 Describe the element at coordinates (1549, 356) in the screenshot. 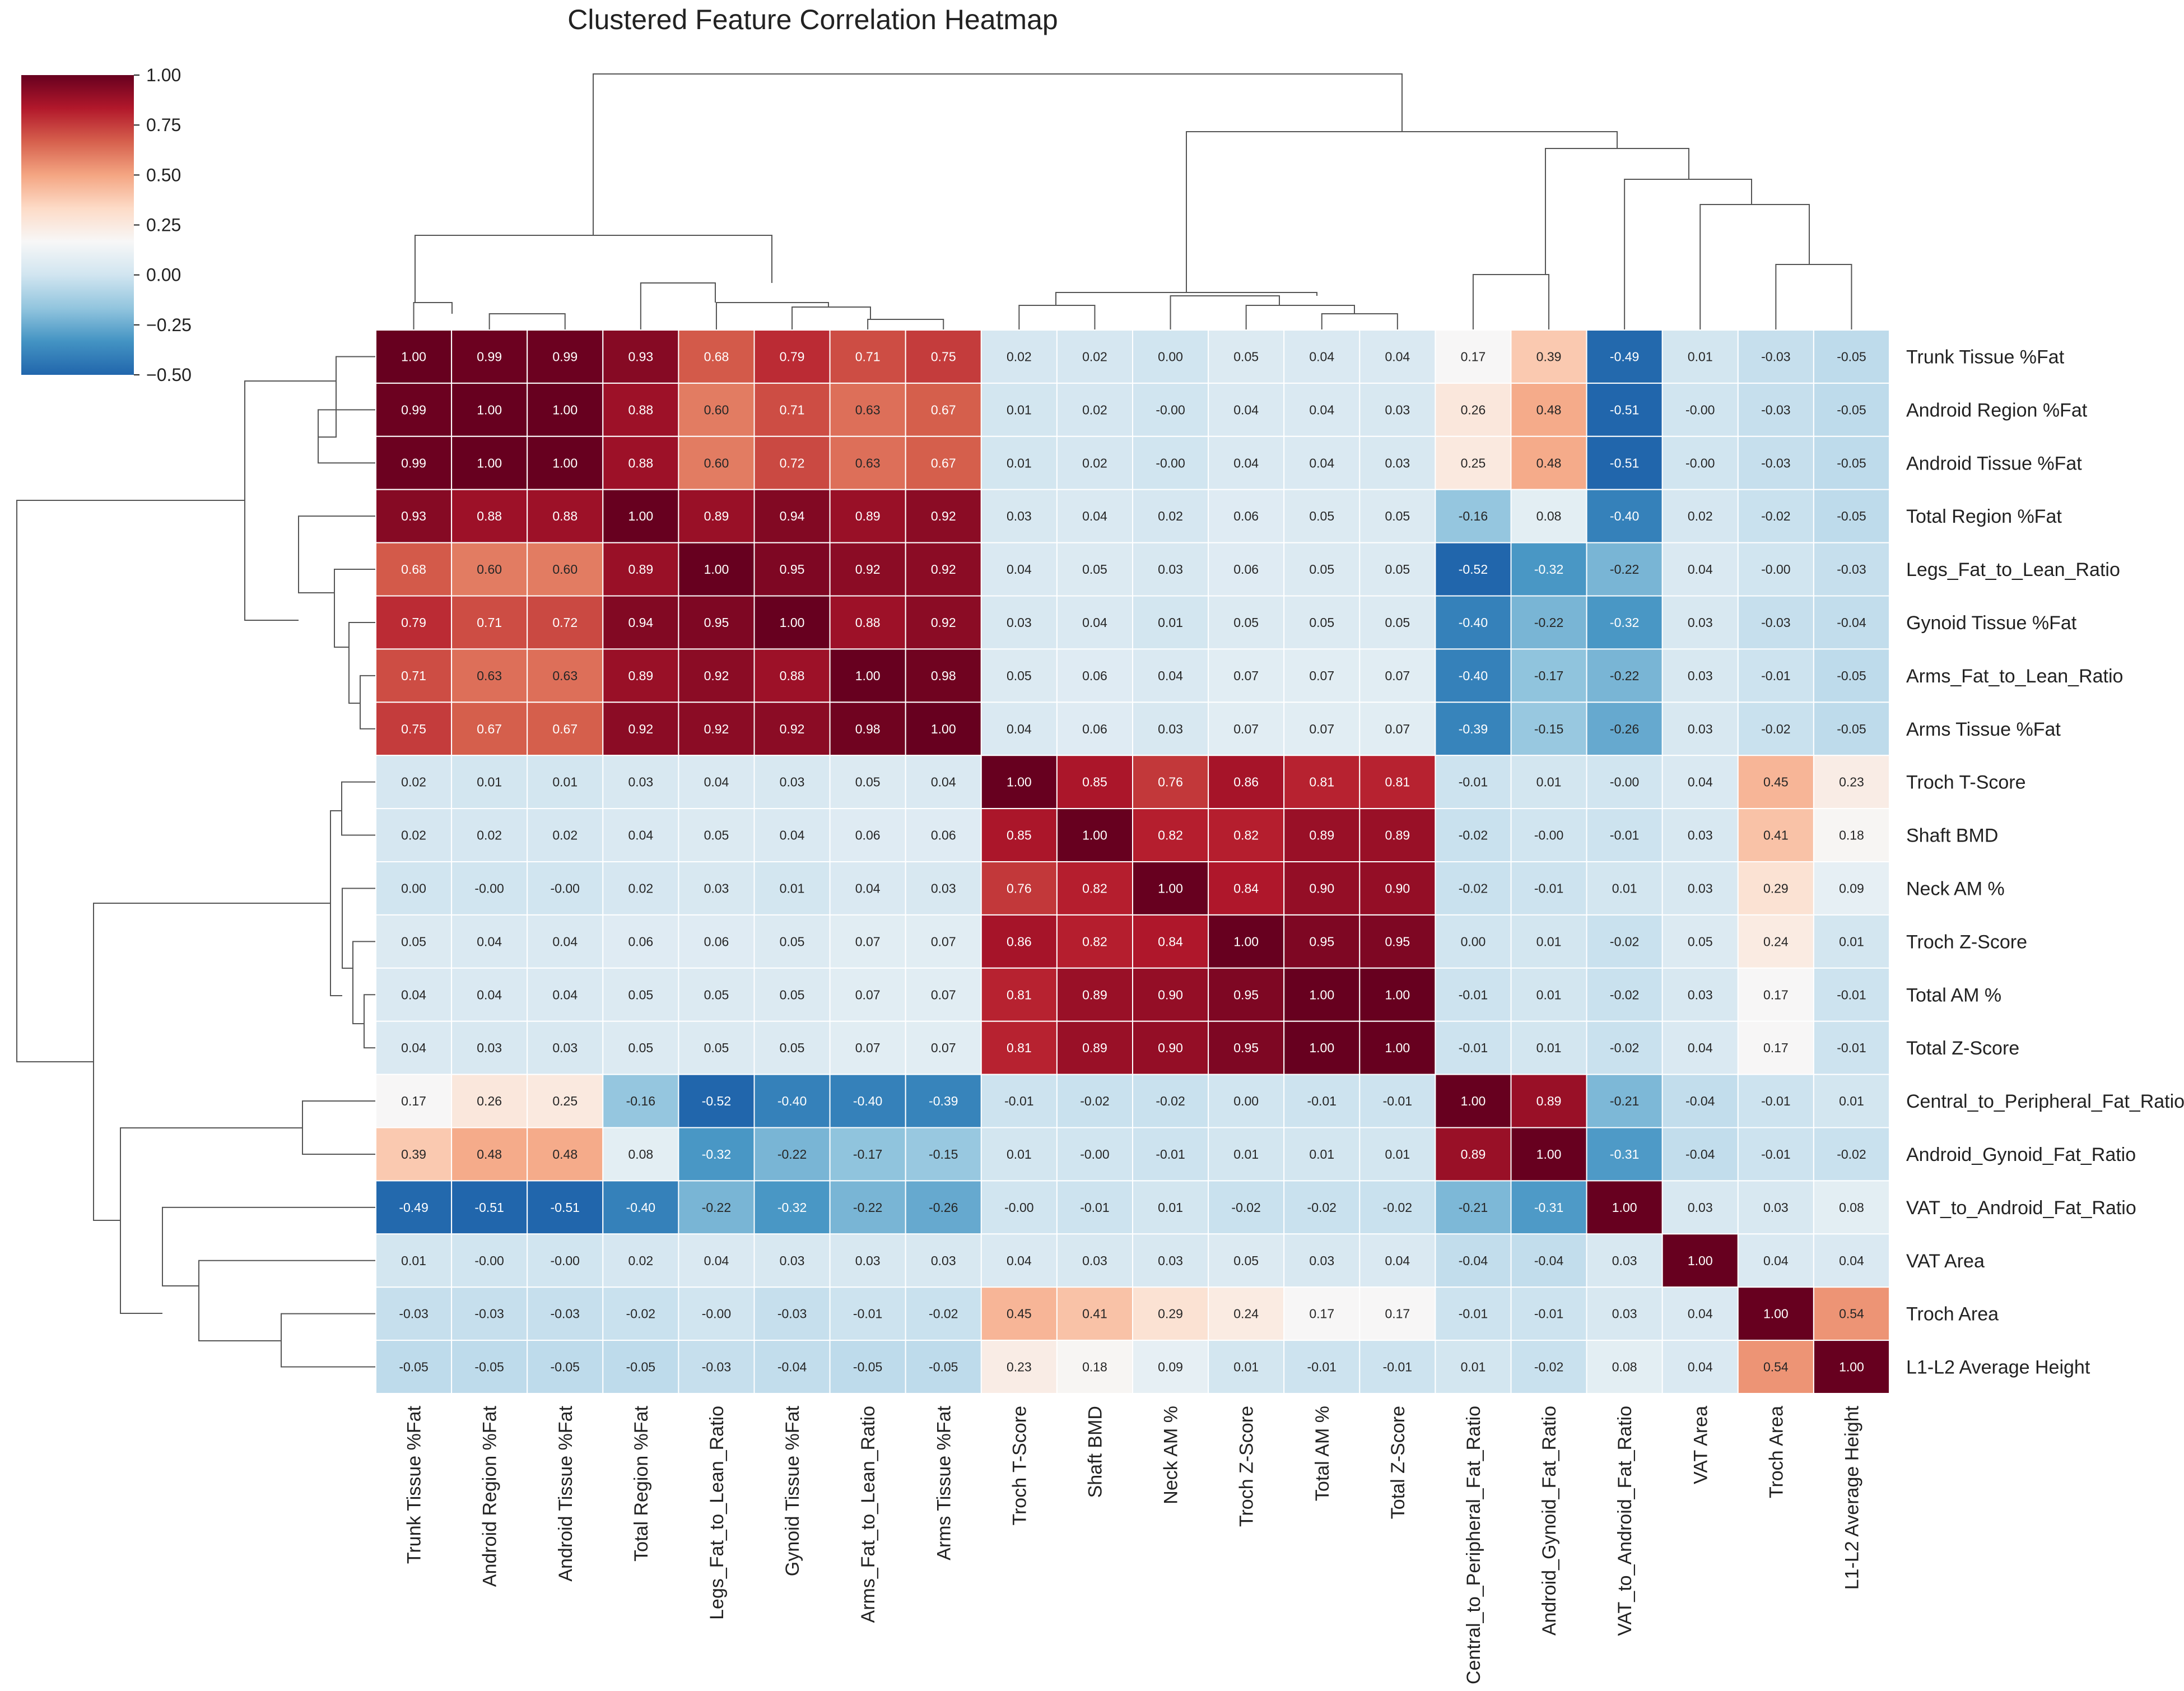

I see `cell-value-label: 0.39` at that location.